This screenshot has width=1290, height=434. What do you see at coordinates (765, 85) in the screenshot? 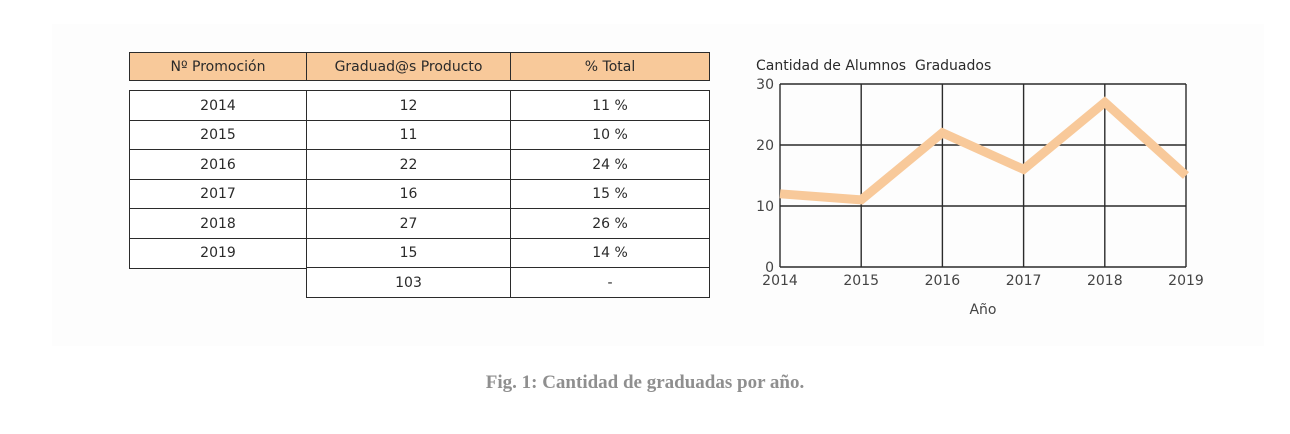
I see `y-tick-label: 30` at bounding box center [765, 85].